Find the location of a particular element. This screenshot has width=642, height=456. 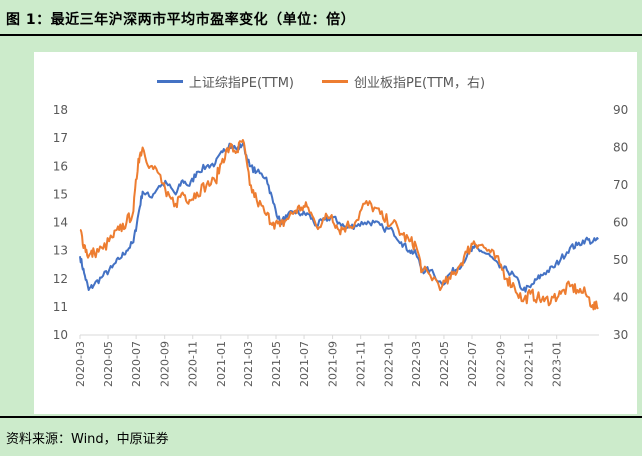

legend-swatch-series1 is located at coordinates (169, 81).